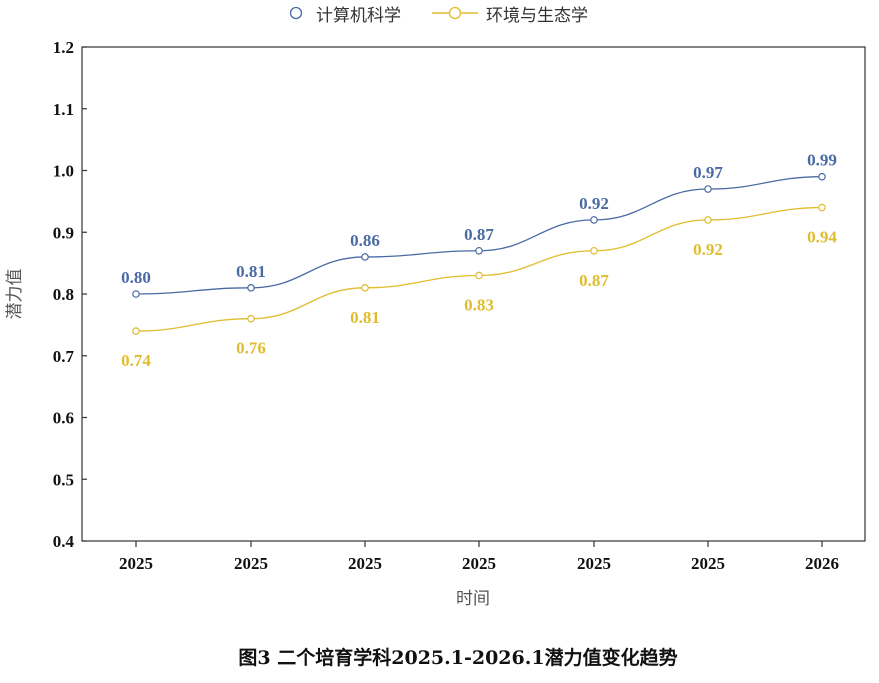  What do you see at coordinates (63, 479) in the screenshot?
I see `y-tick-label: 0.5` at bounding box center [63, 479].